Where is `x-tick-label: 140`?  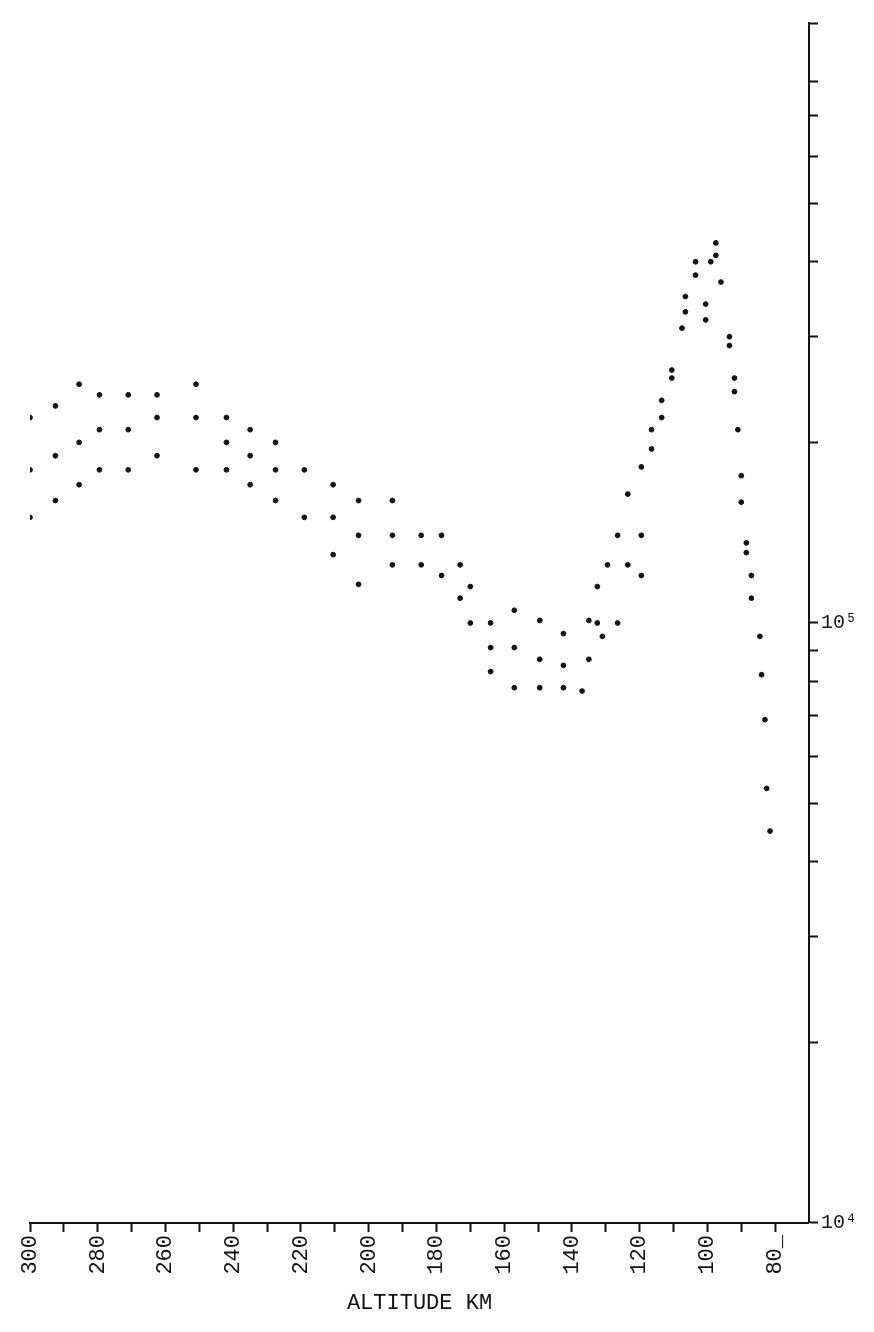 x-tick-label: 140 is located at coordinates (572, 1254).